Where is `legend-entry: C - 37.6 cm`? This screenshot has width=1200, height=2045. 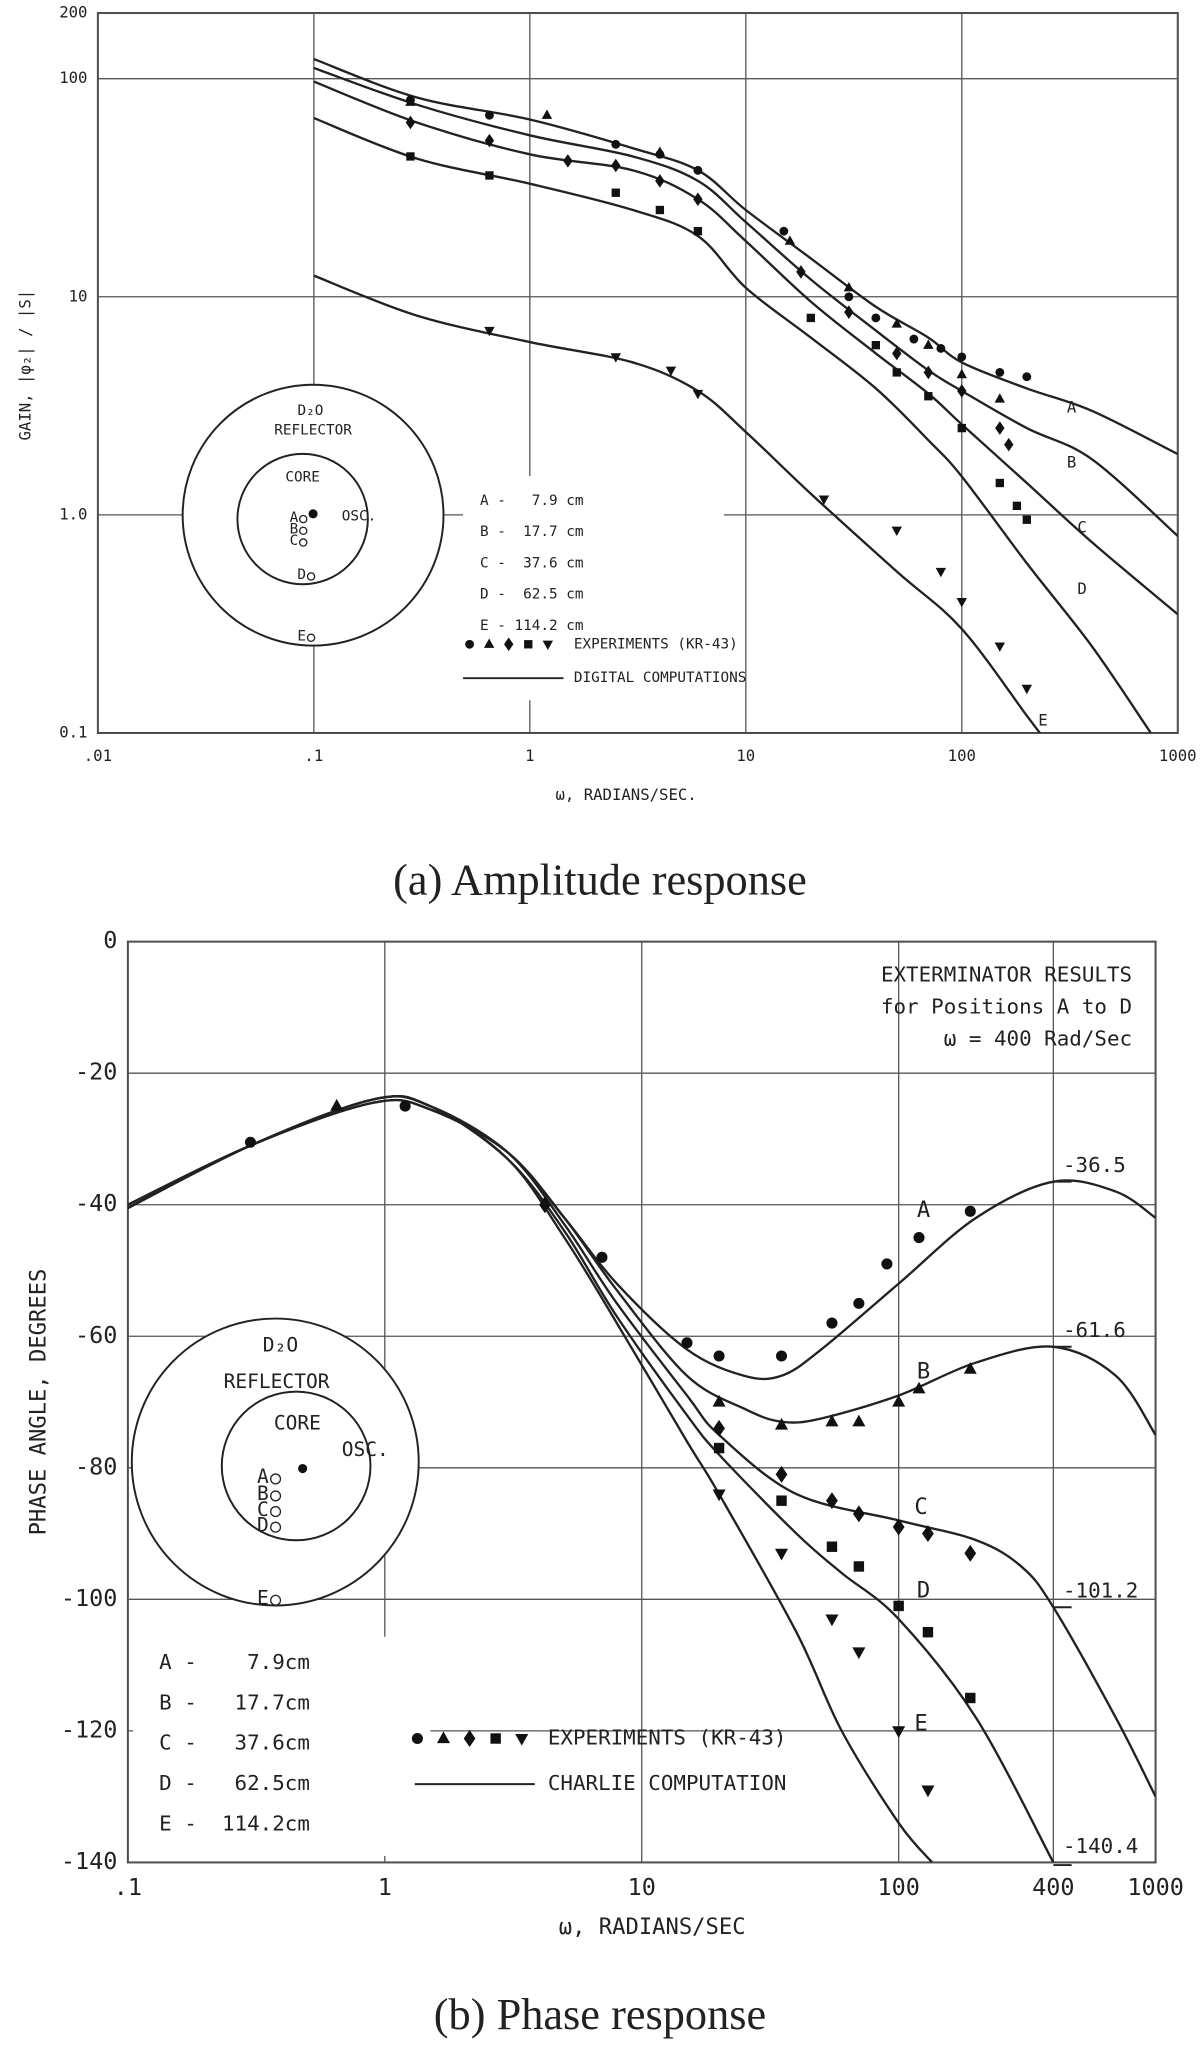 legend-entry: C - 37.6 cm is located at coordinates (532, 563).